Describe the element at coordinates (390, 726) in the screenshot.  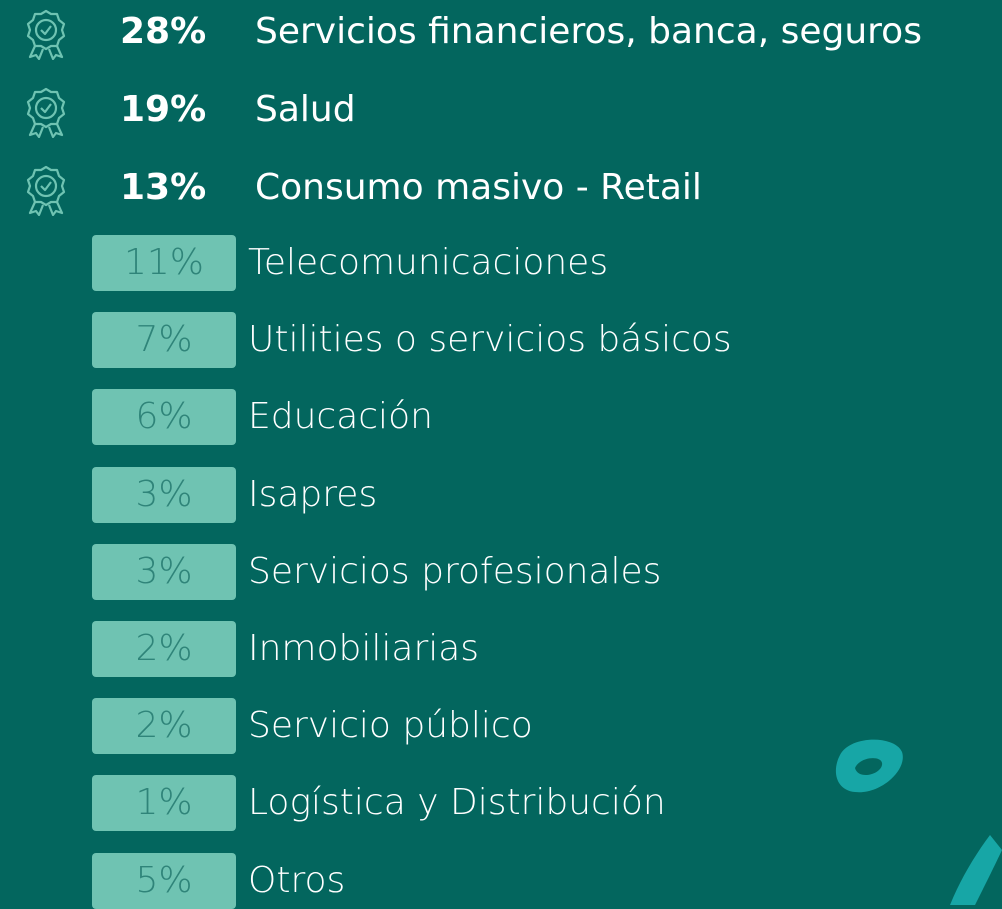
I see `label: Servicio público` at that location.